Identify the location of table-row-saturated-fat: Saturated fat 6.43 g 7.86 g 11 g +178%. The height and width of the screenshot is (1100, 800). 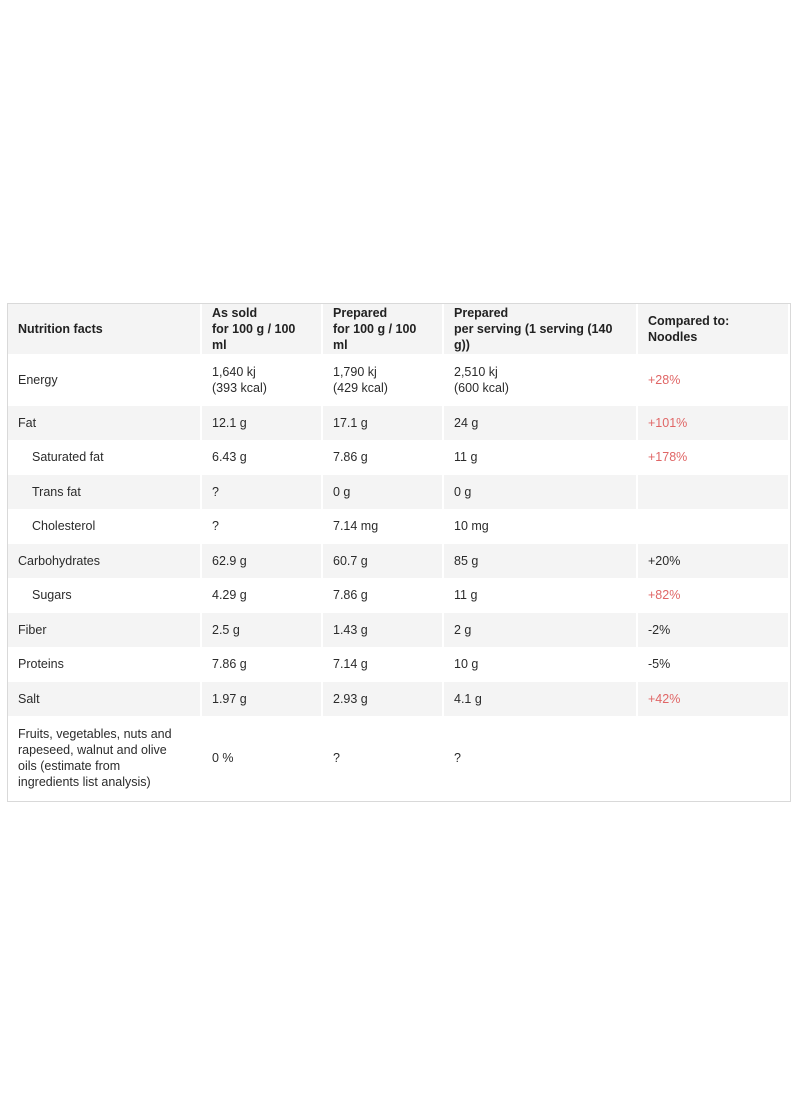
(399, 457).